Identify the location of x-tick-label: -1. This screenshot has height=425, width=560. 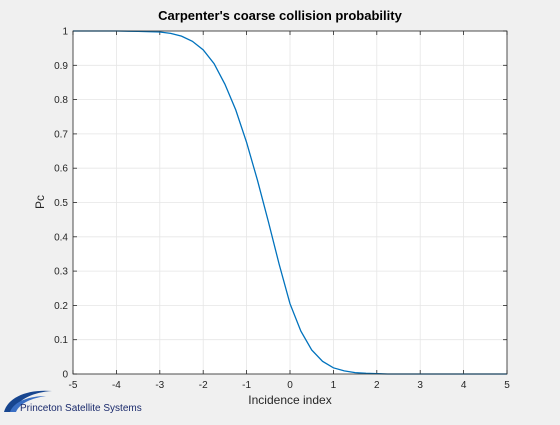
(246, 385).